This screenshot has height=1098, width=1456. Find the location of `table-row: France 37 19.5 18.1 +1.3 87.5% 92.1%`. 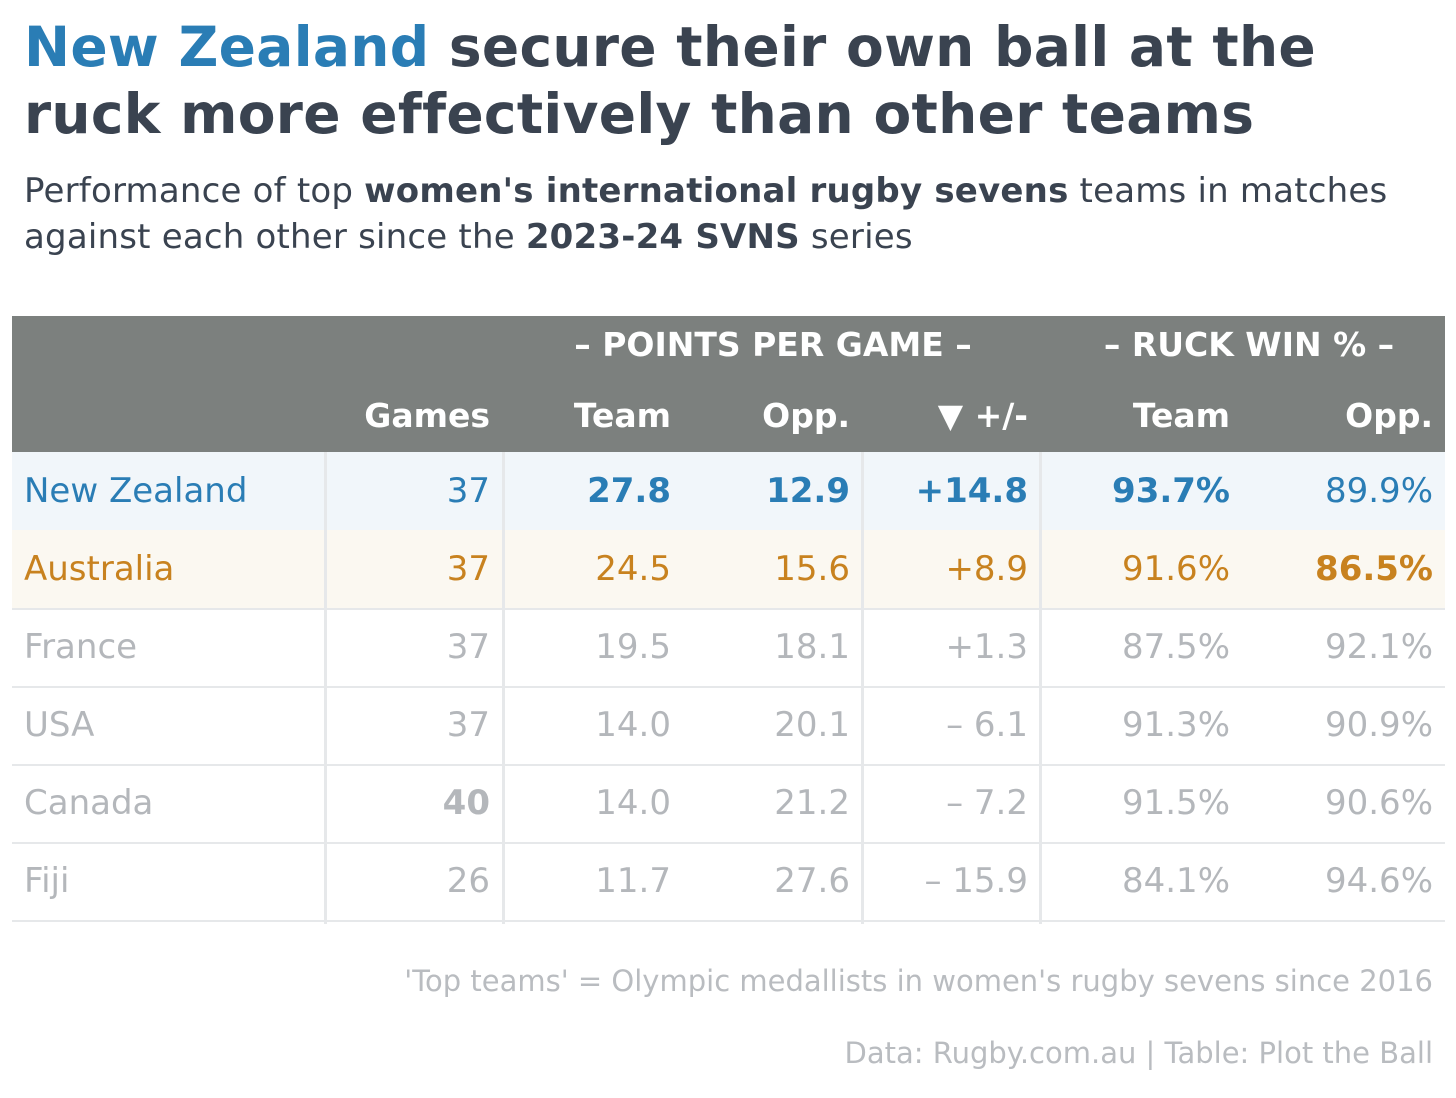

table-row: France 37 19.5 18.1 +1.3 87.5% 92.1% is located at coordinates (728, 648).